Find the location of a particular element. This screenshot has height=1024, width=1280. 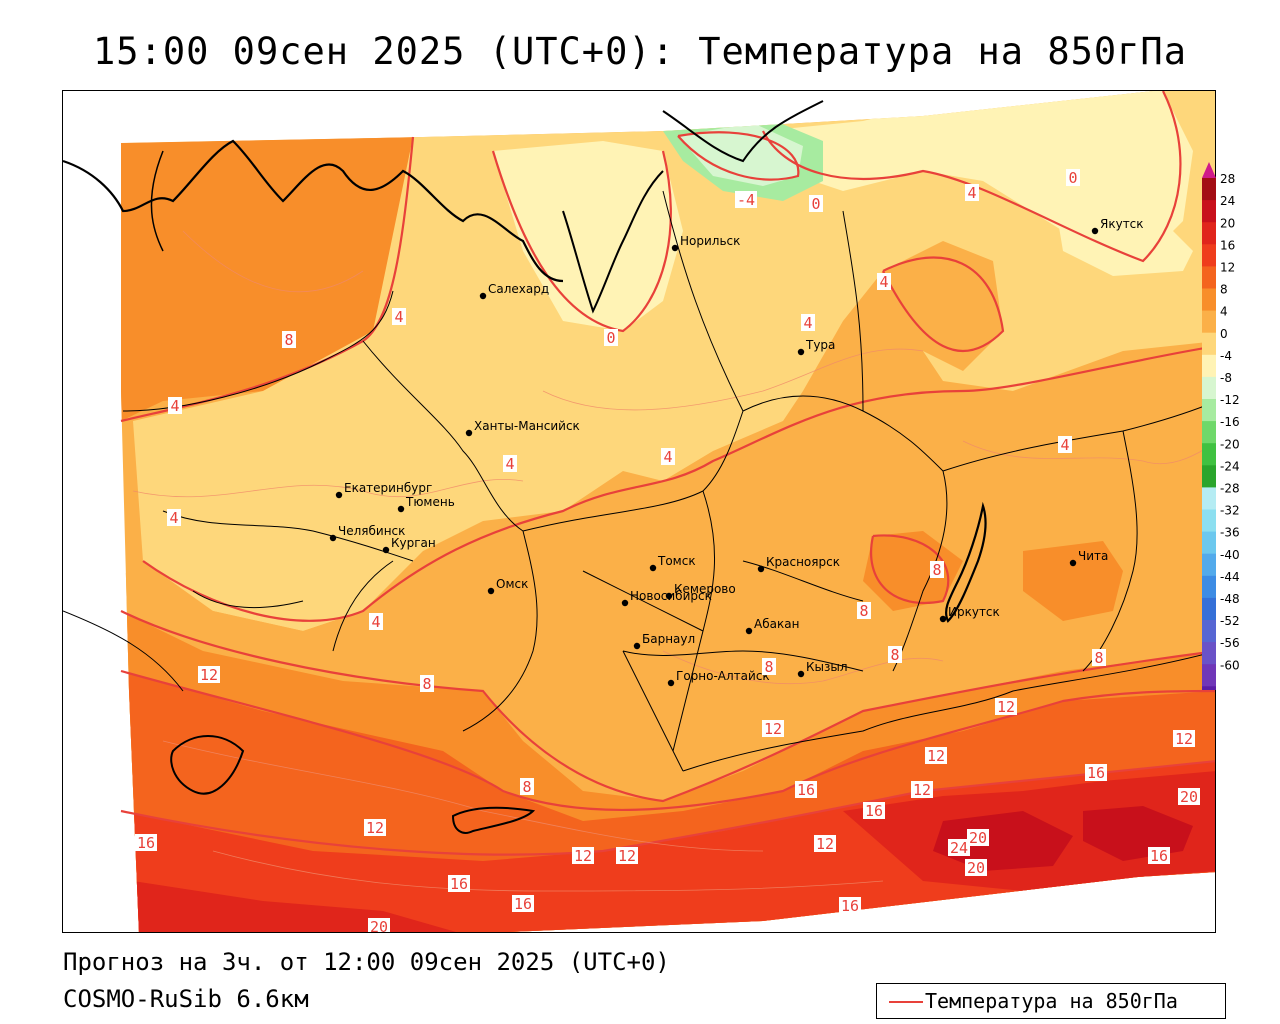

city-label: Екатеринбург is located at coordinates (388, 488).